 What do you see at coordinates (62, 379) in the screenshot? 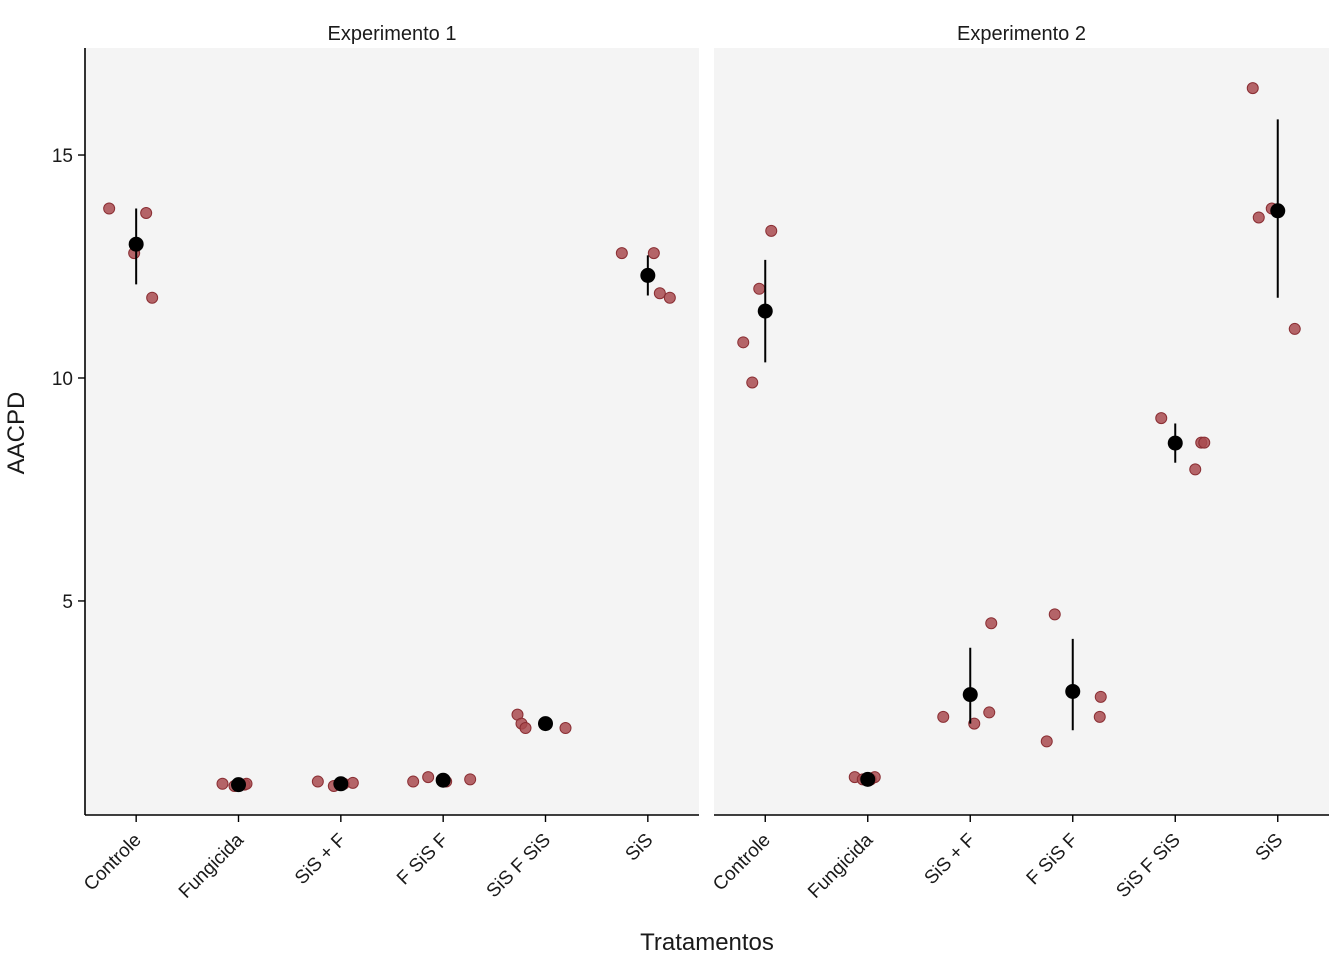
I see `y-tick-label: 10` at bounding box center [62, 379].